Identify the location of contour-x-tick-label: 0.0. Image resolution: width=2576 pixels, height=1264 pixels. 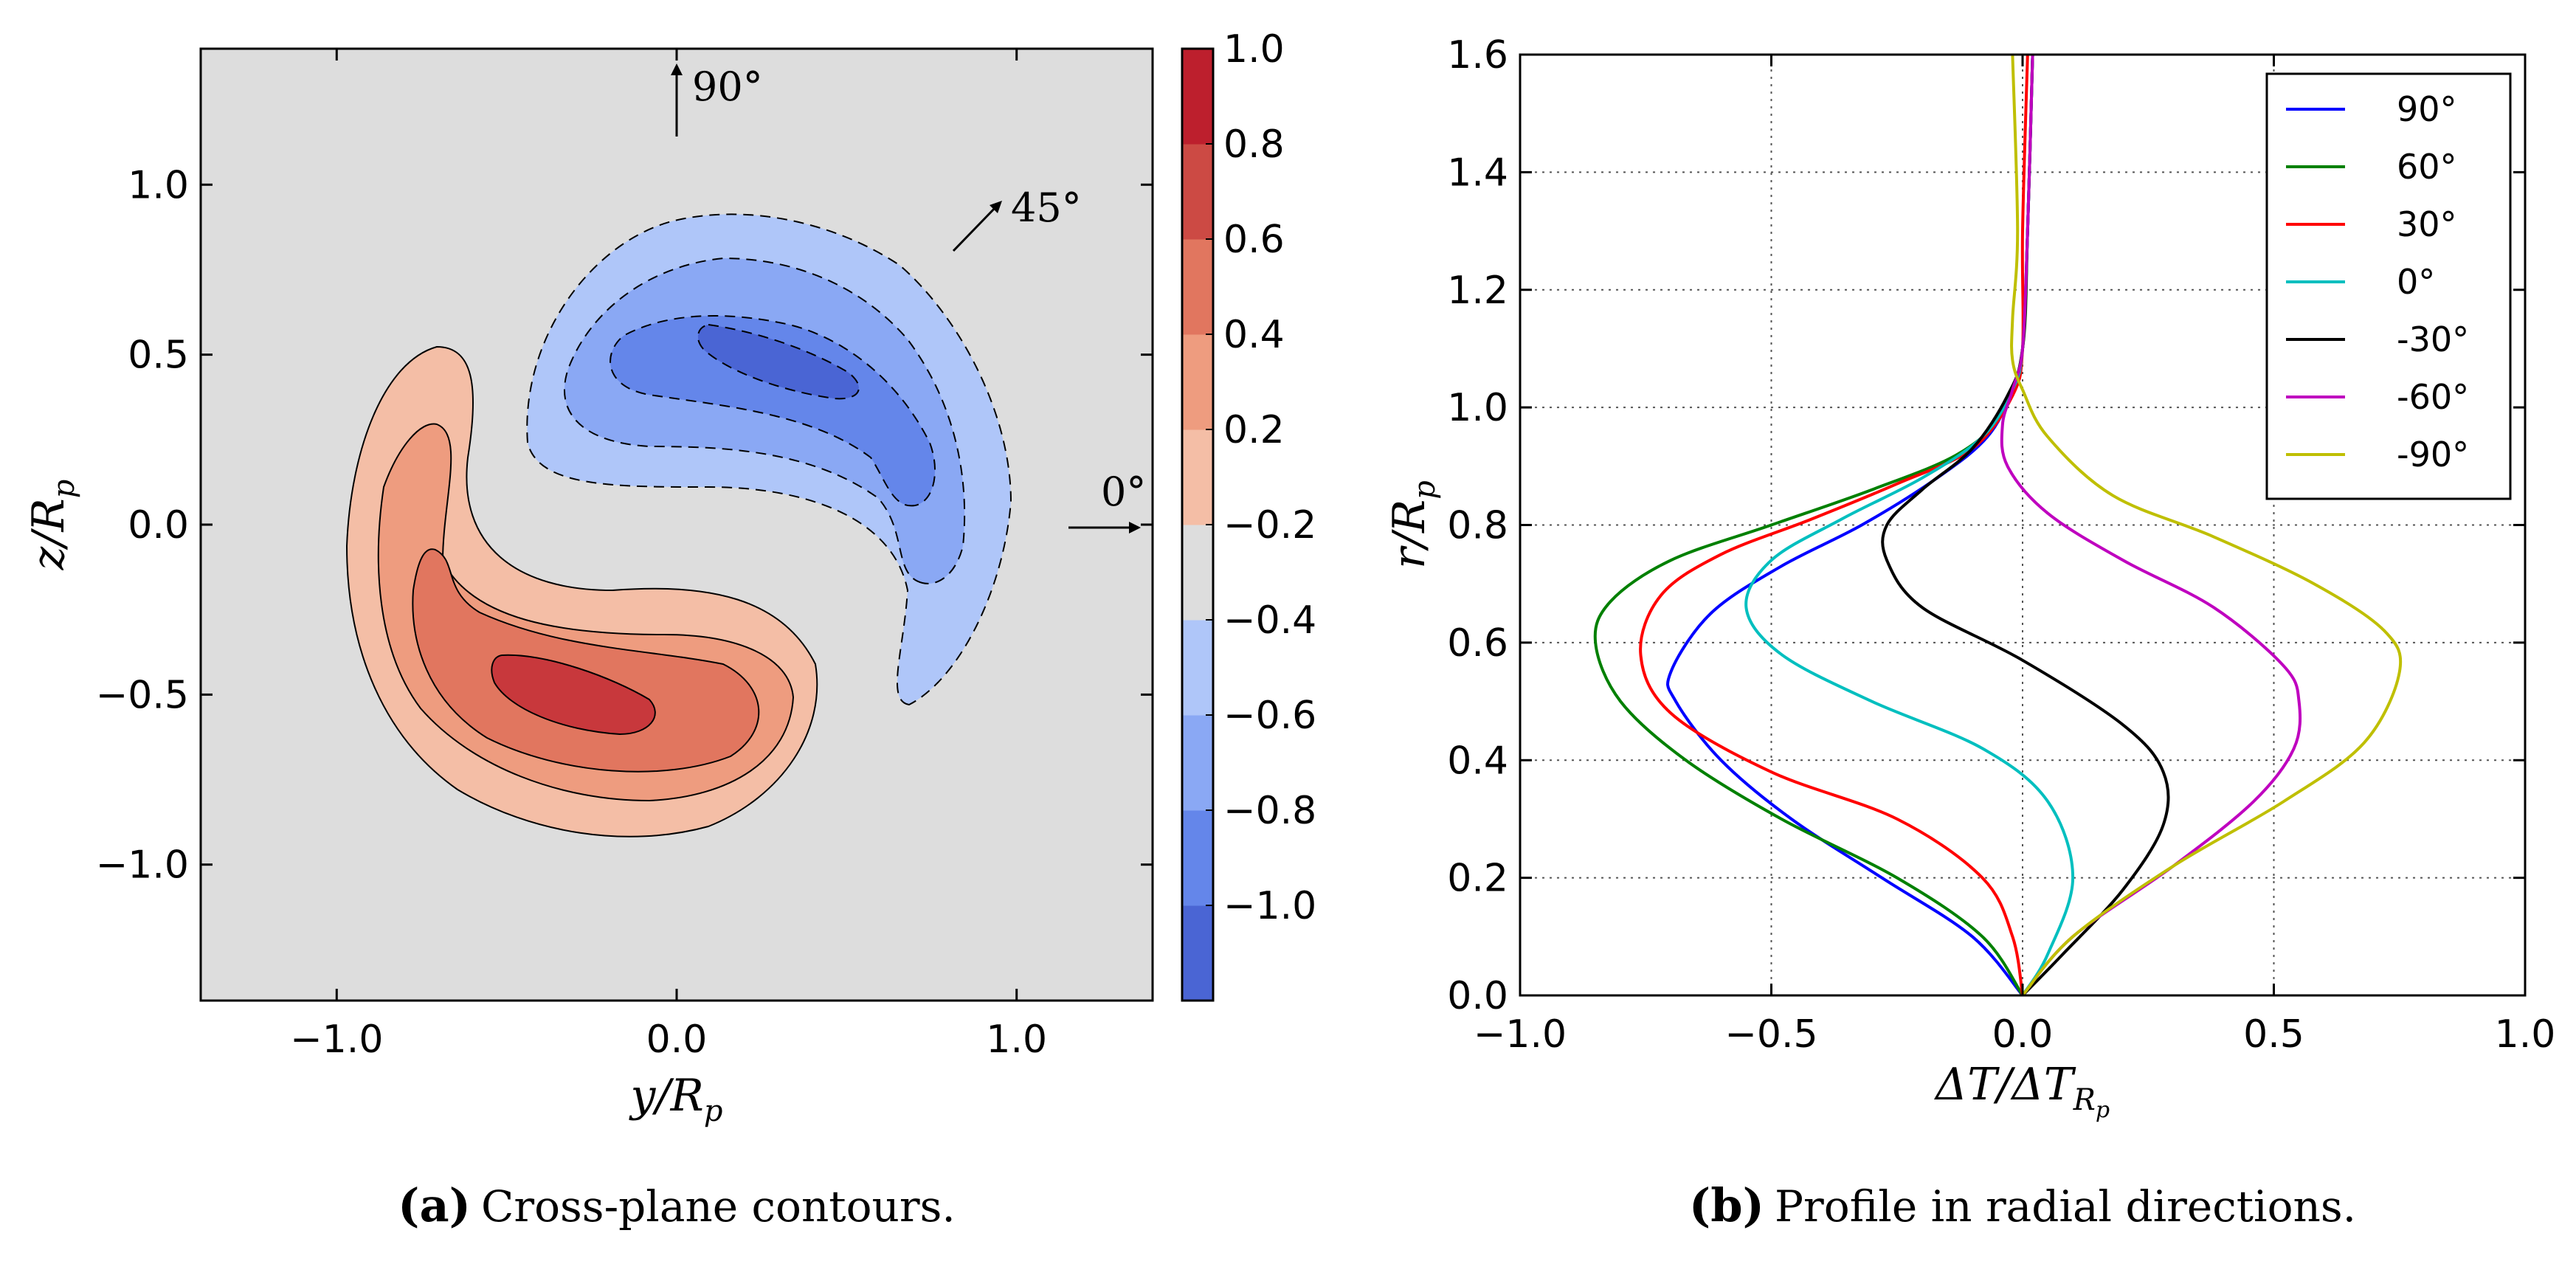
(677, 1040).